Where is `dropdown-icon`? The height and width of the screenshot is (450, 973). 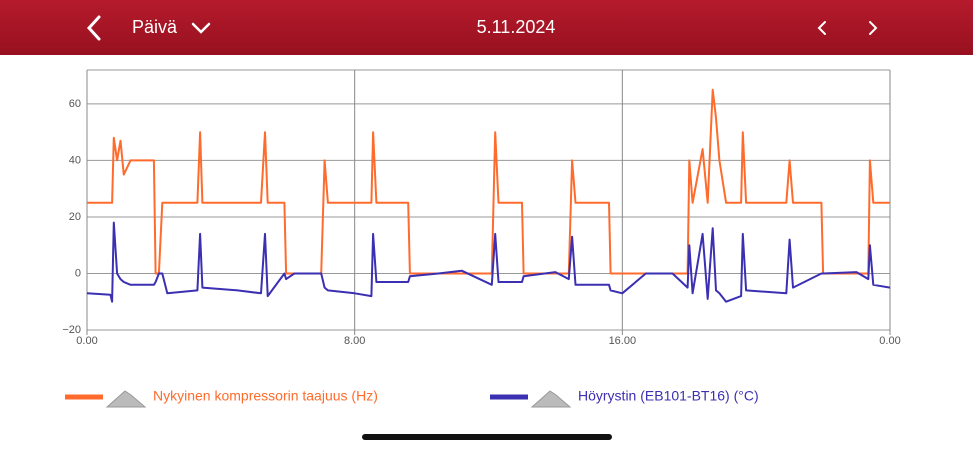 dropdown-icon is located at coordinates (201, 28).